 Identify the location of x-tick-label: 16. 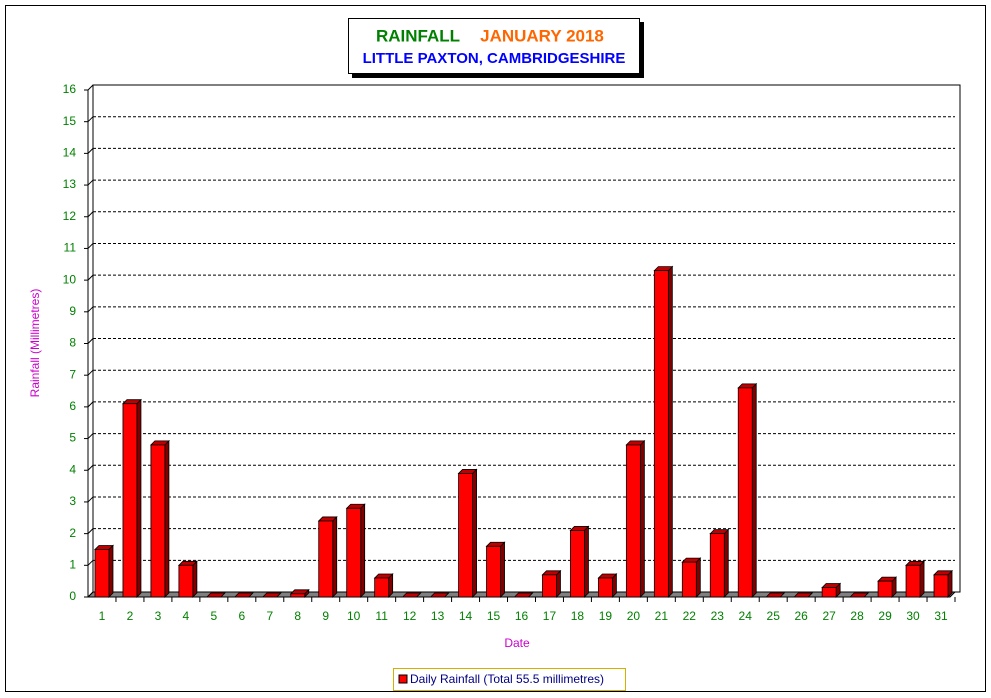
(522, 616).